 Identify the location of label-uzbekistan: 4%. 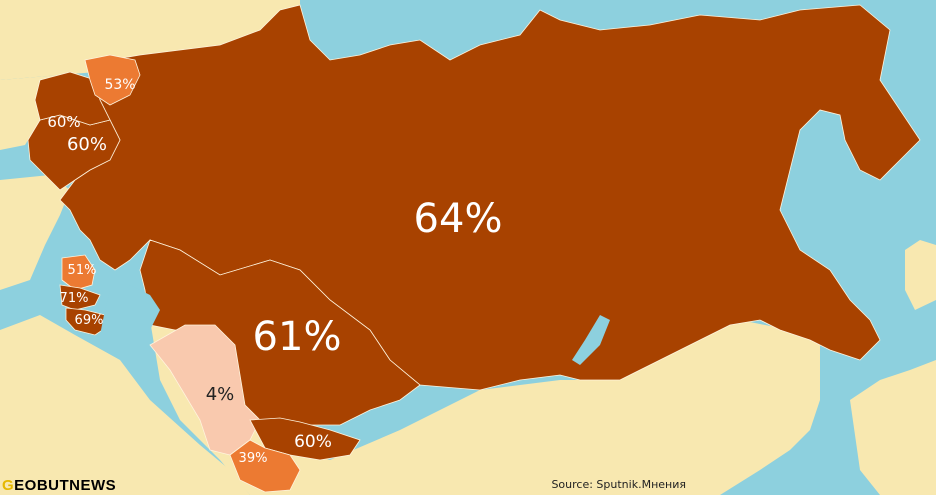
(220, 394).